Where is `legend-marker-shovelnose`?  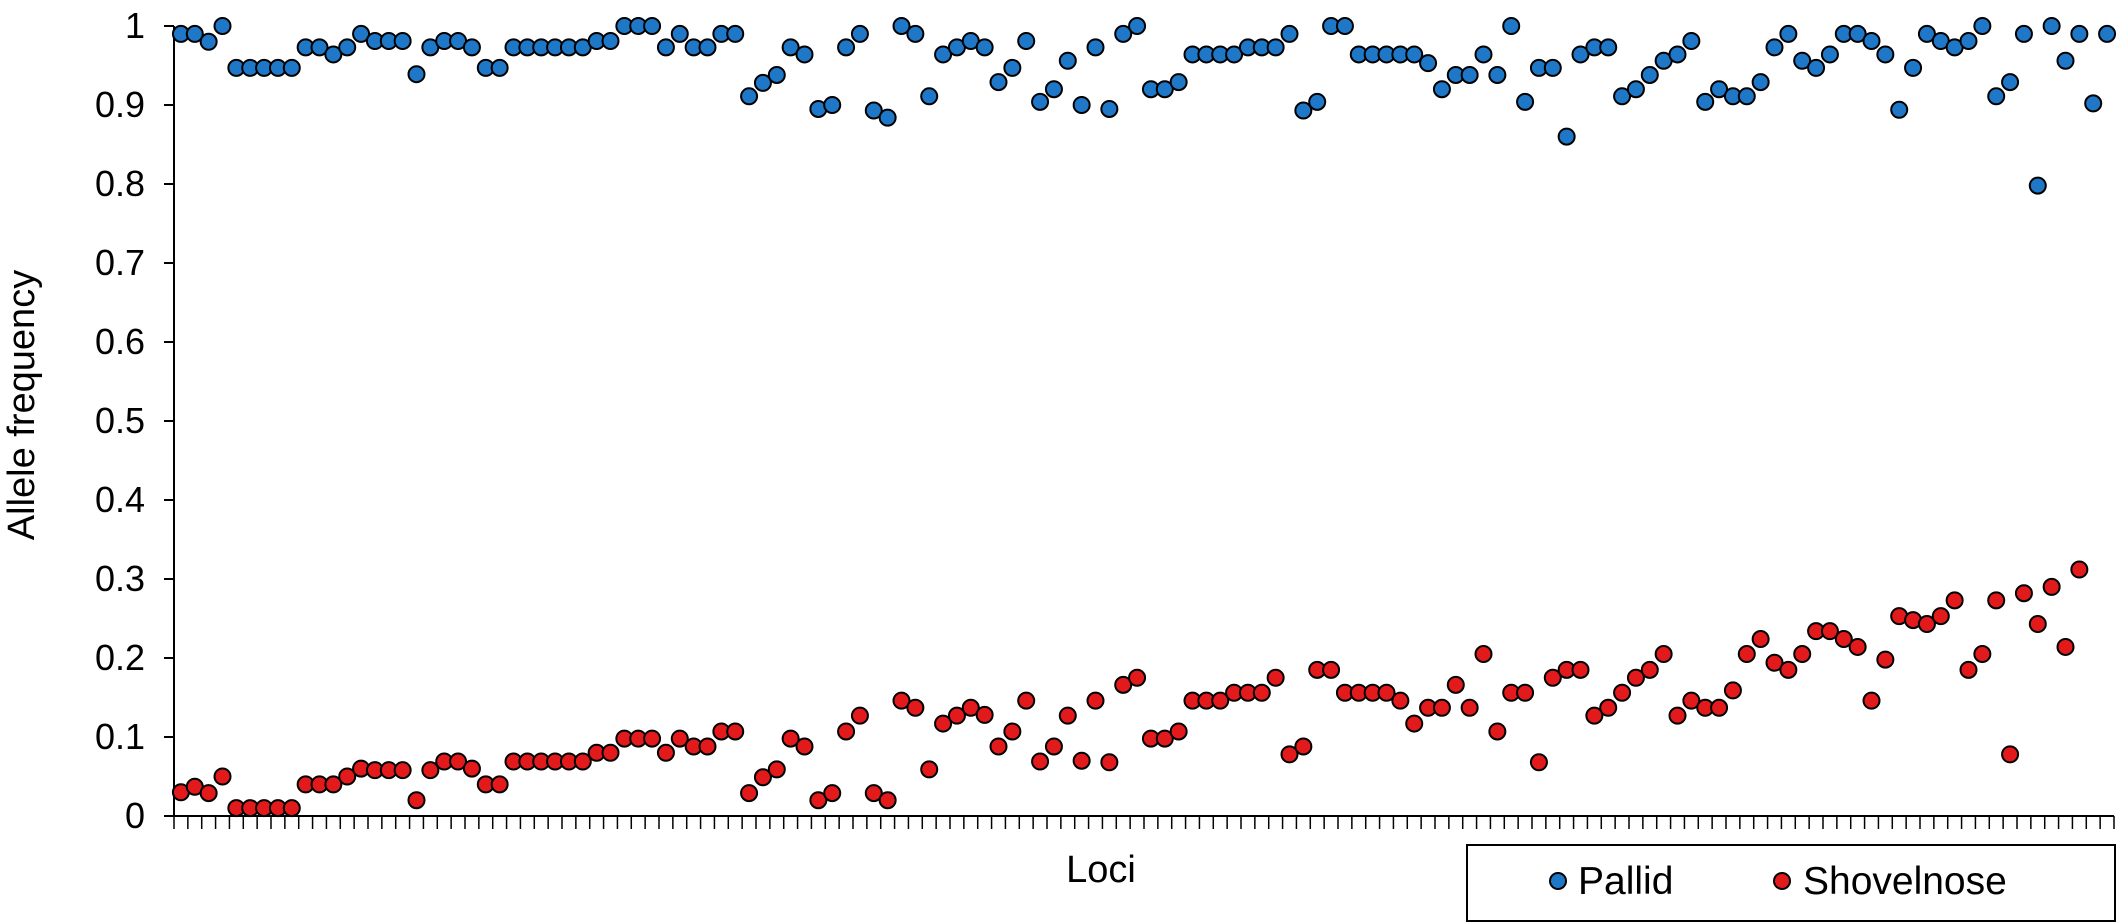
legend-marker-shovelnose is located at coordinates (1782, 881).